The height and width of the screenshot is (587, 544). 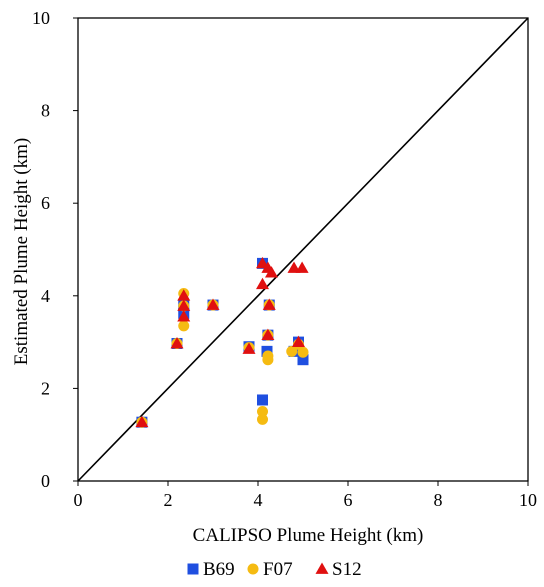 I want to click on series-s12, so click(x=222, y=342).